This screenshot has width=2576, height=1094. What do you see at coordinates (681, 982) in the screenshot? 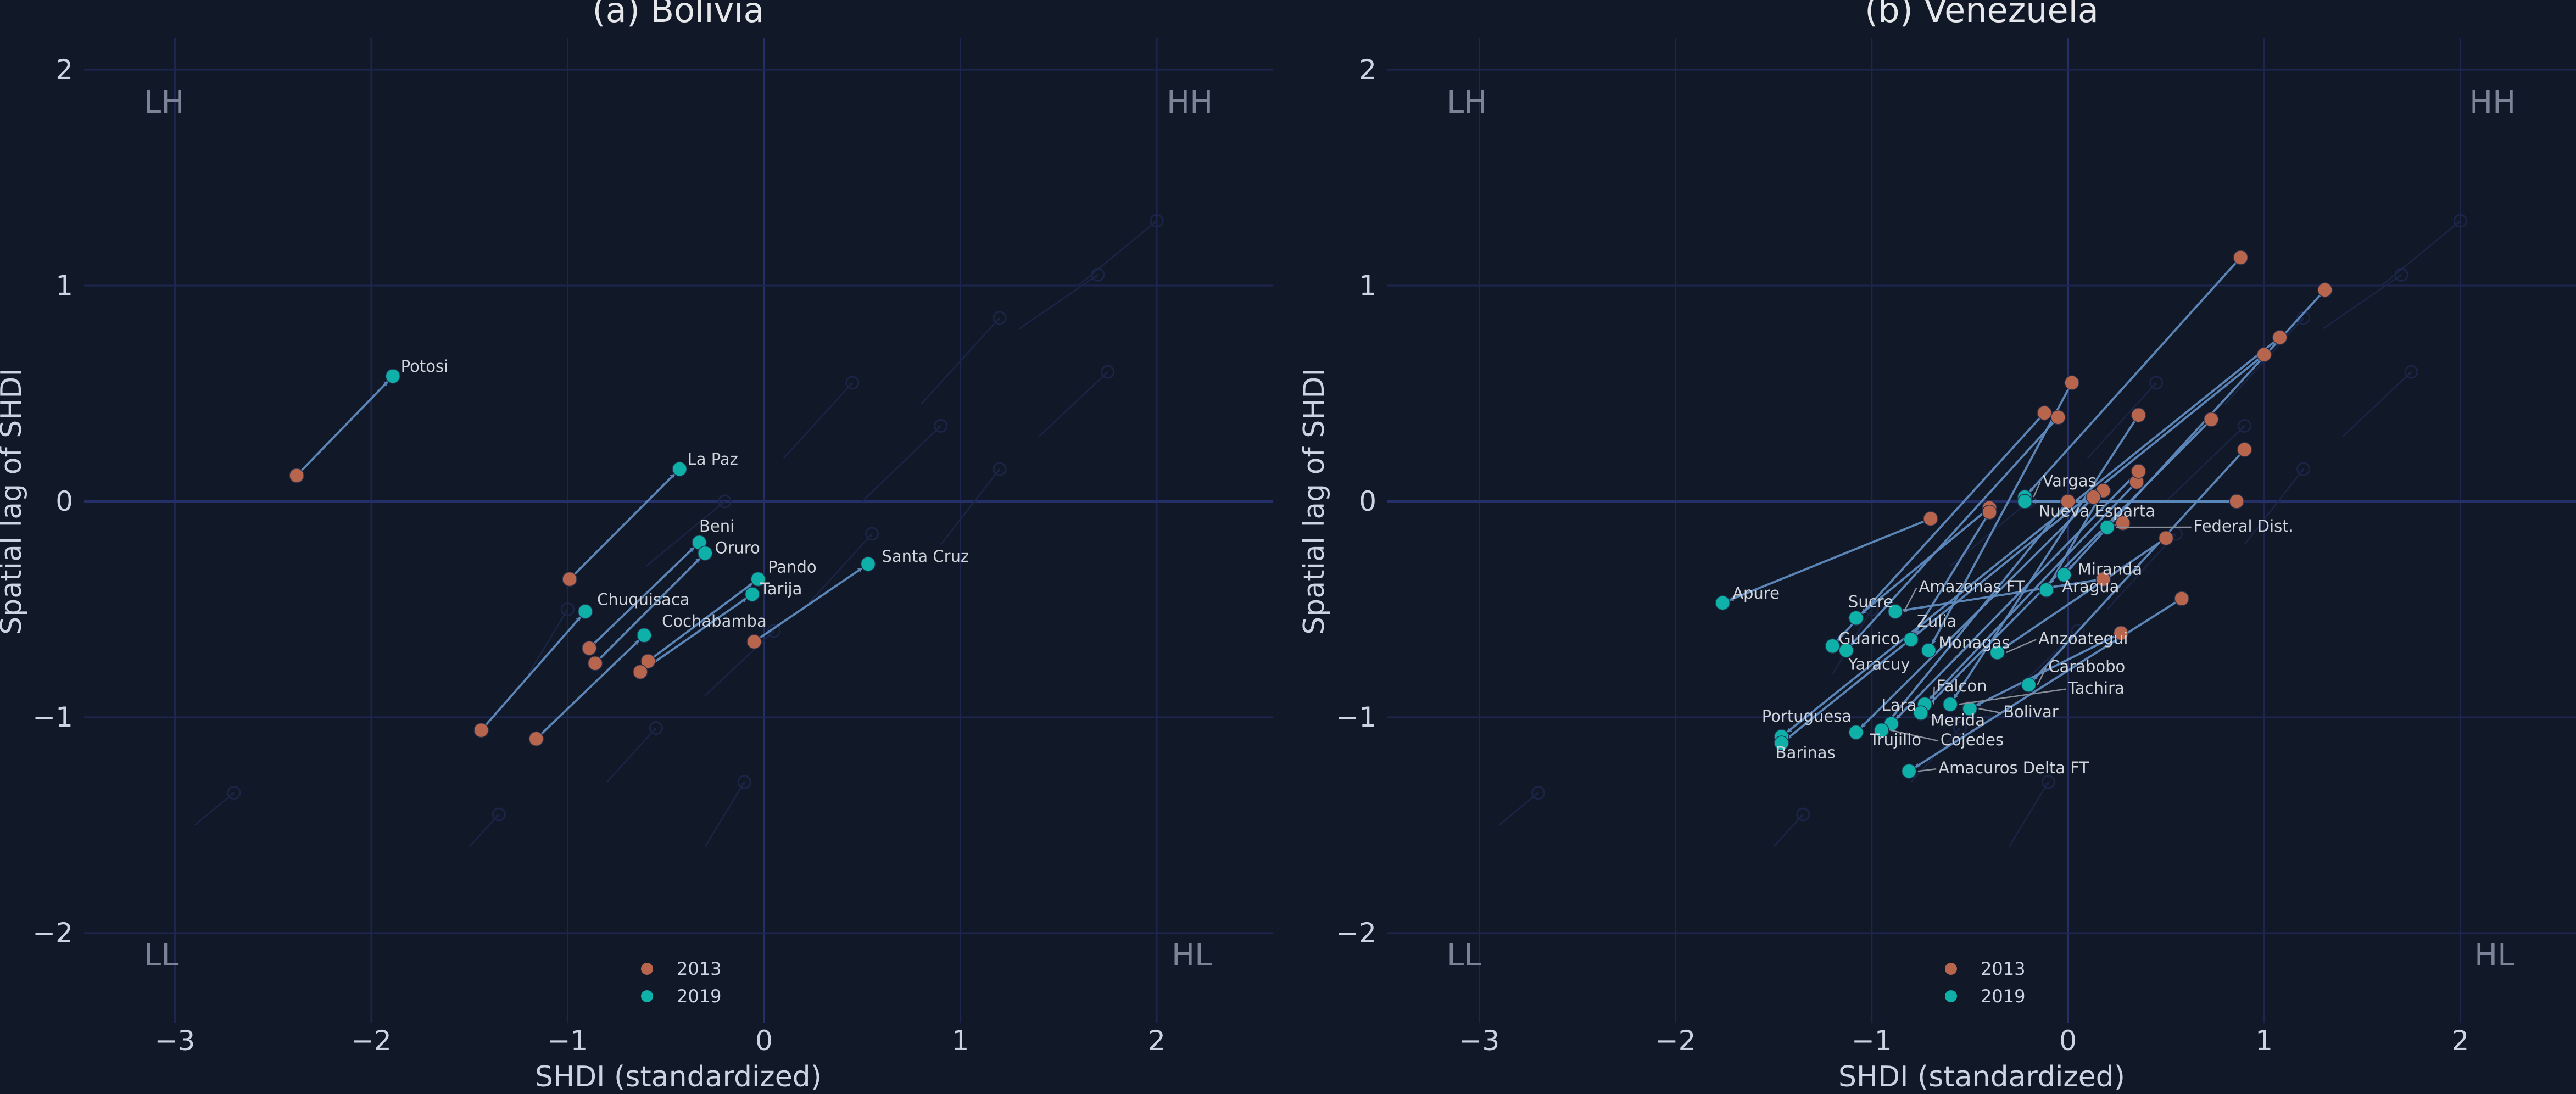
I see `legend: 2013 2019` at bounding box center [681, 982].